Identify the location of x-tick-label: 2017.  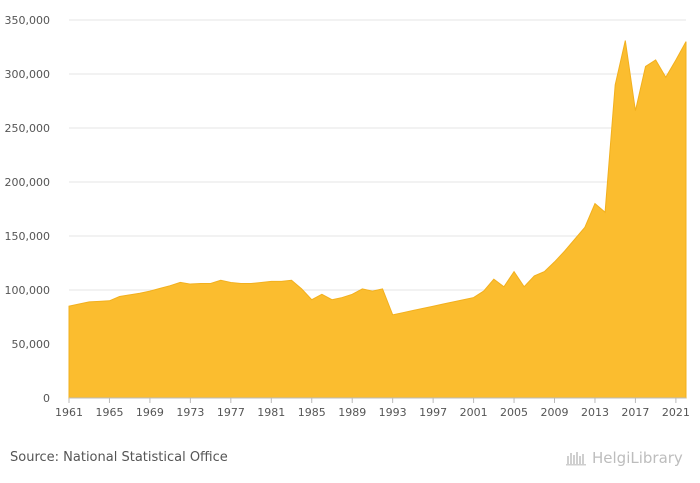
(635, 412).